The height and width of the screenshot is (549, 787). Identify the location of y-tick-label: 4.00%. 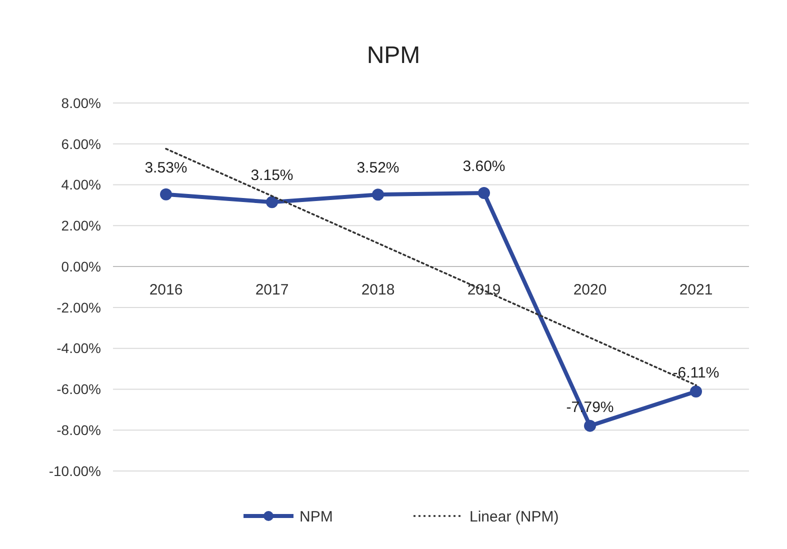
(81, 184).